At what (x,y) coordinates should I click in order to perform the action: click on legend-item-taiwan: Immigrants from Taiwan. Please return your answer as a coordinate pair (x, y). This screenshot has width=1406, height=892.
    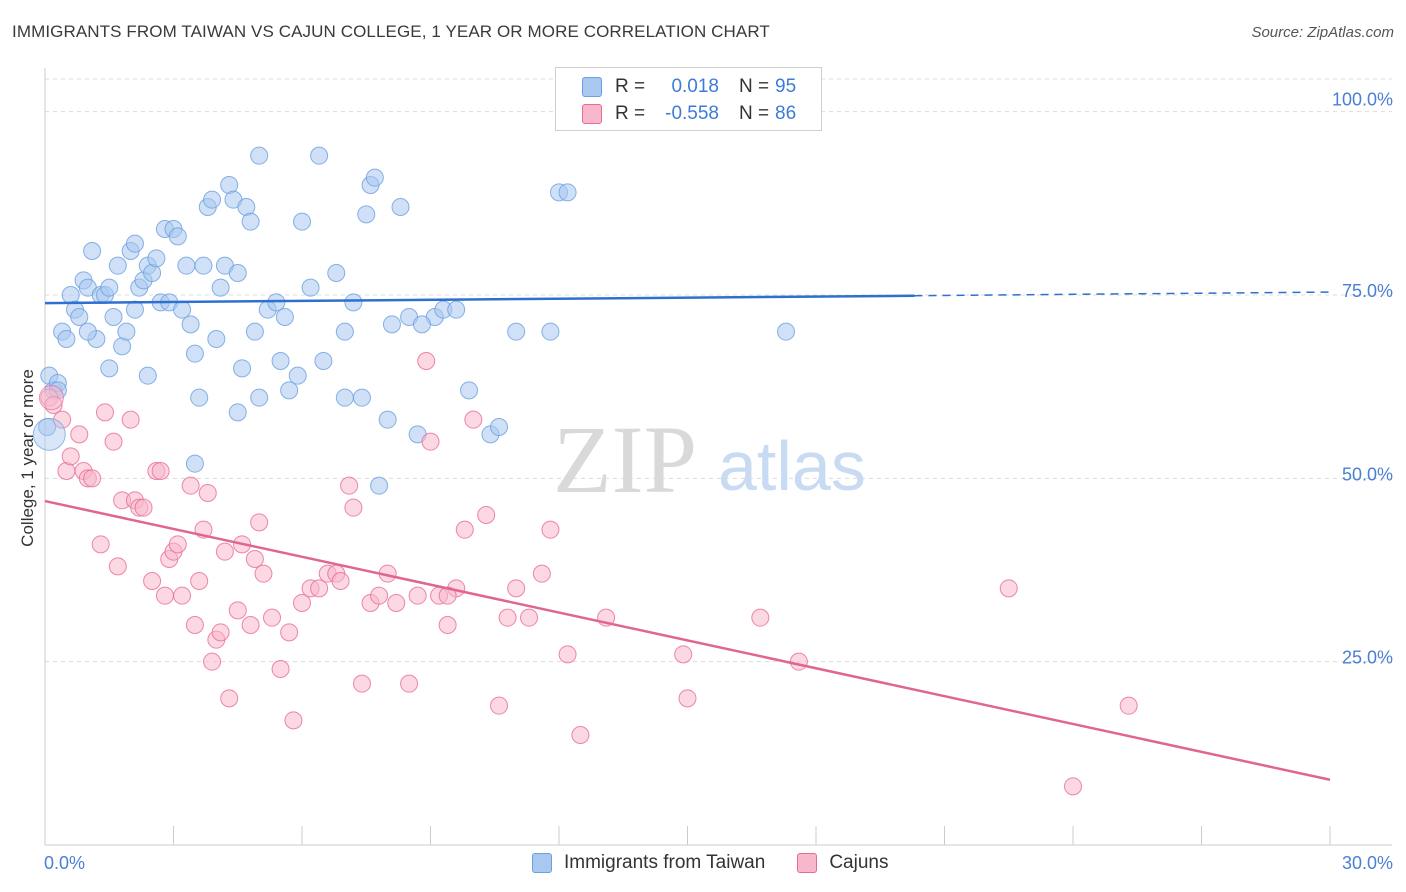
    Looking at the image, I should click on (648, 863).